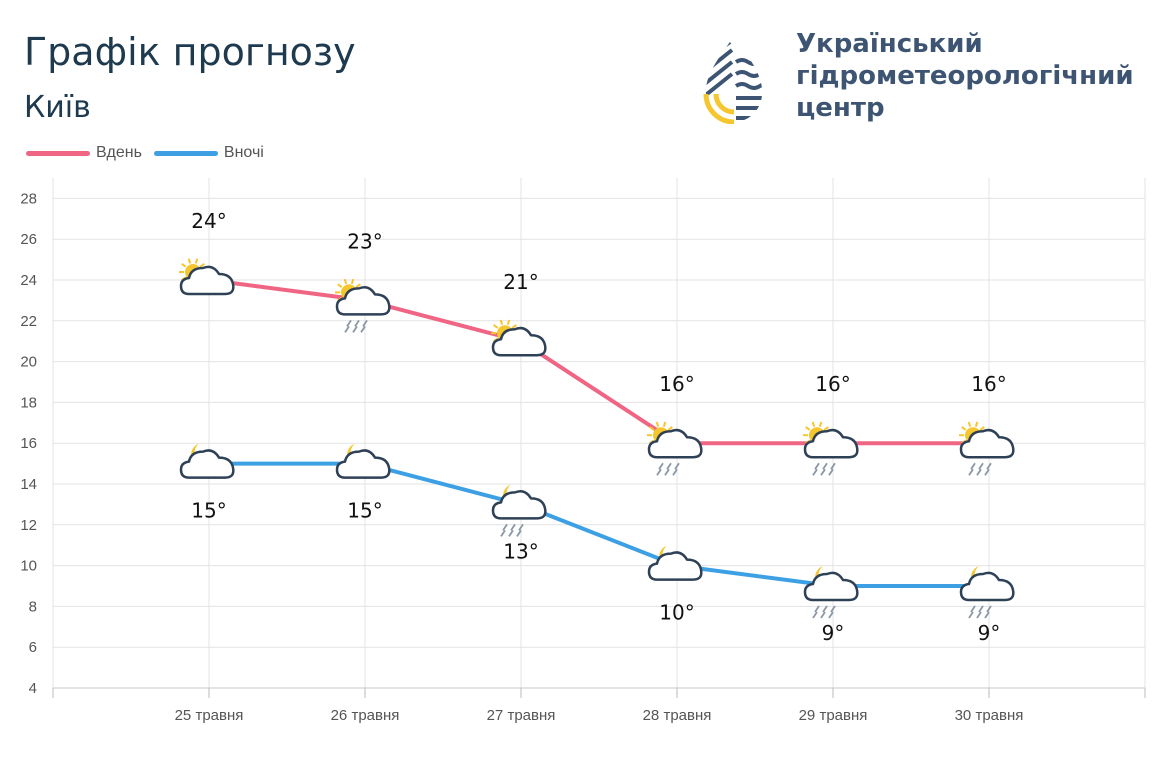  What do you see at coordinates (520, 551) in the screenshot?
I see `night-temp-label: 13°` at bounding box center [520, 551].